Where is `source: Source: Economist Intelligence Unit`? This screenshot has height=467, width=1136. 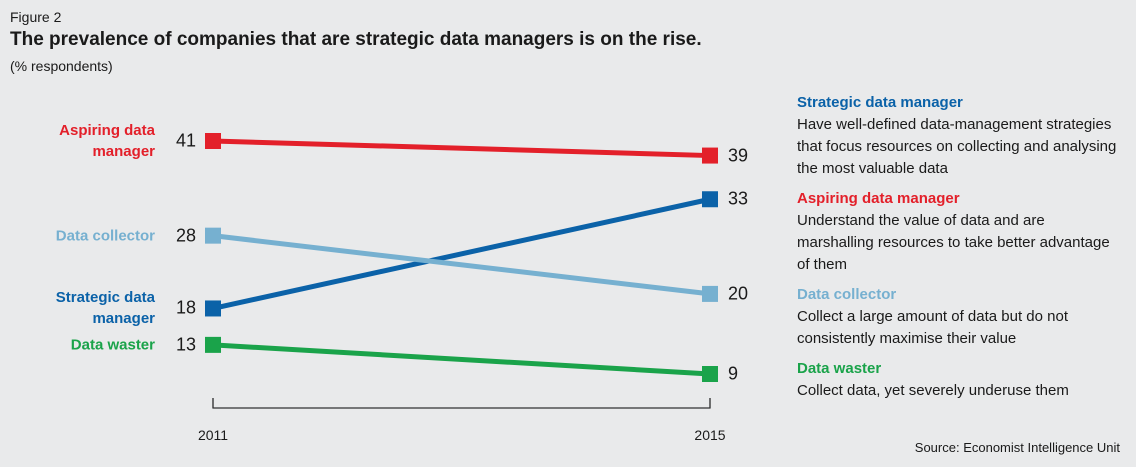
source: Source: Economist Intelligence Unit is located at coordinates (1017, 447).